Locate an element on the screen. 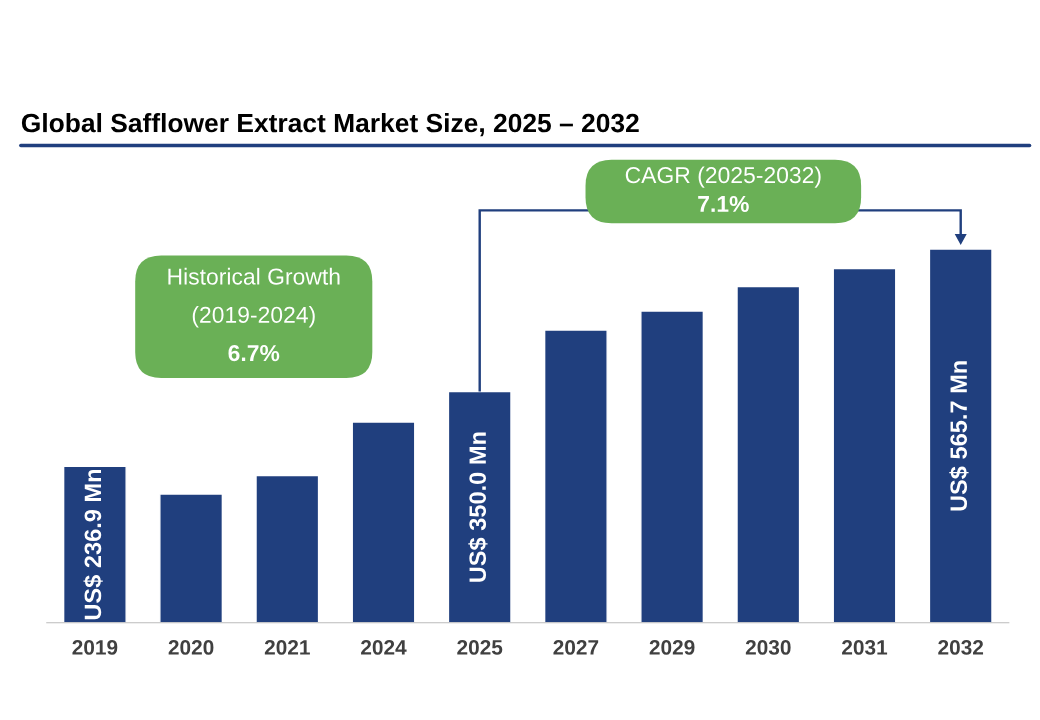 This screenshot has width=1040, height=720. data-label: US$ 565.7 Mn is located at coordinates (959, 436).